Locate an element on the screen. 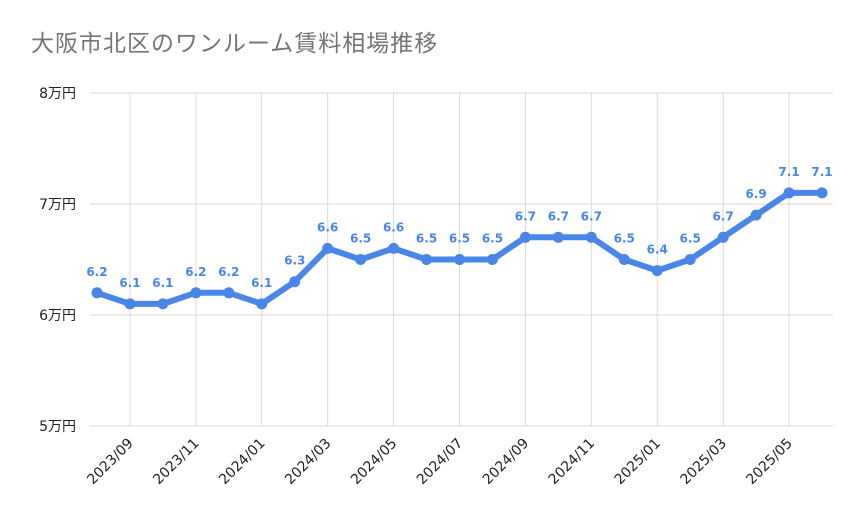  x-tick-label: 2024/05 is located at coordinates (374, 462).